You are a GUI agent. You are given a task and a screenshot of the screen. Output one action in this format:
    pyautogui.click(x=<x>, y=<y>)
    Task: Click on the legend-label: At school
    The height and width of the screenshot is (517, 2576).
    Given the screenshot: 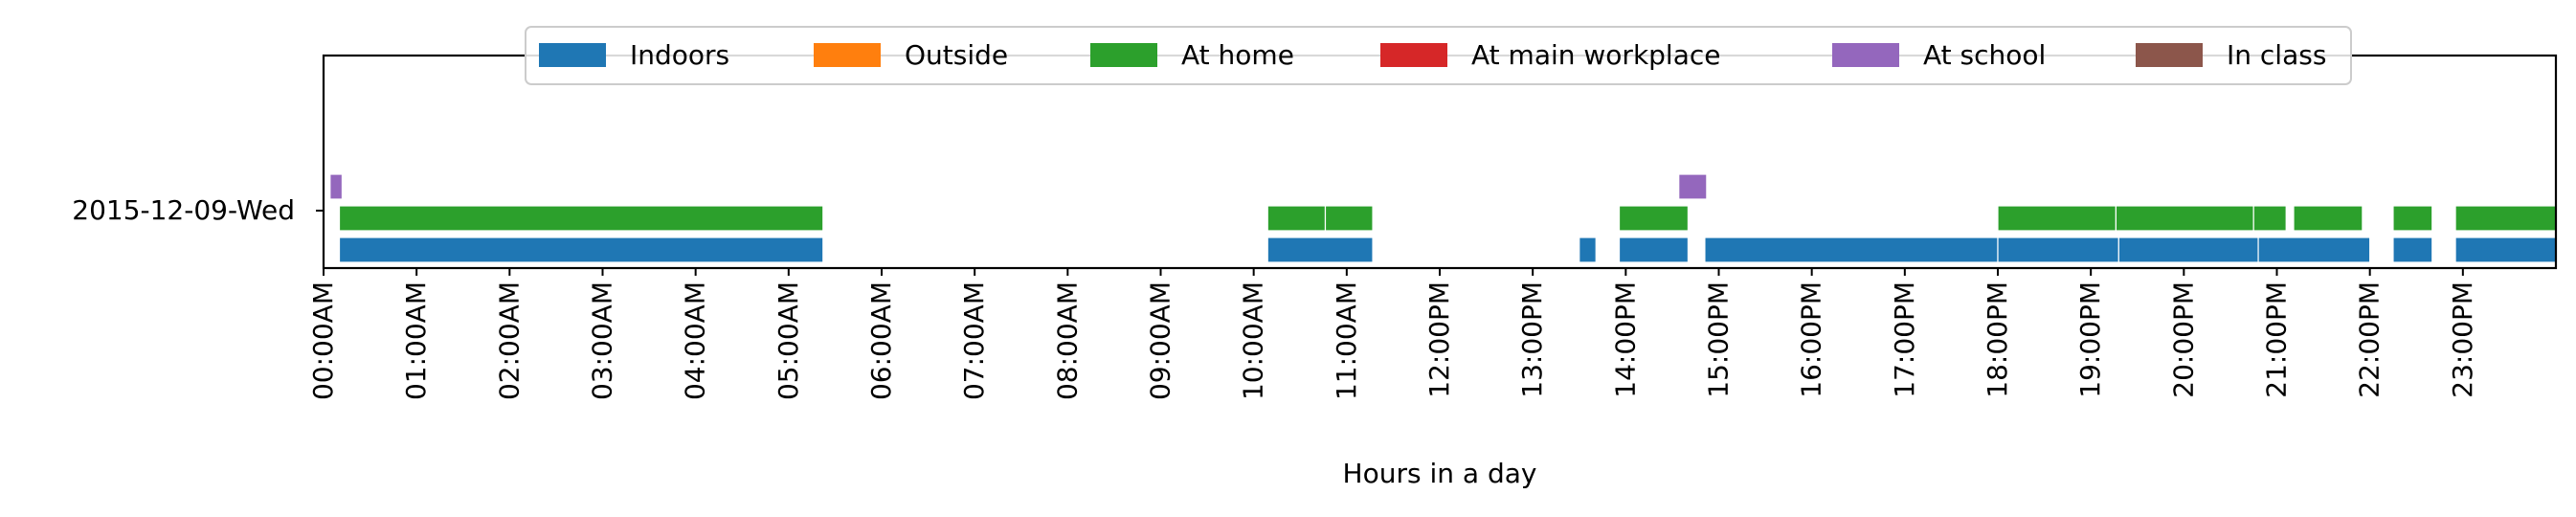 What is the action you would take?
    pyautogui.click(x=1984, y=55)
    